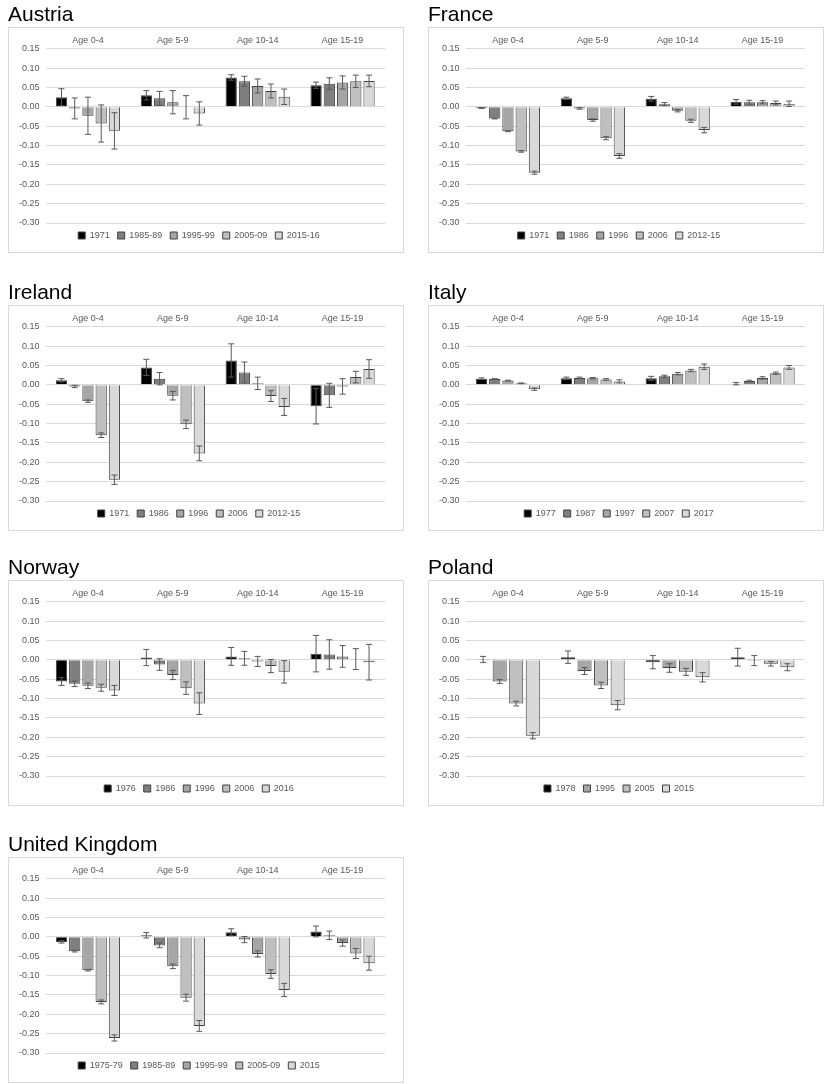 The height and width of the screenshot is (1084, 826). What do you see at coordinates (565, 787) in the screenshot?
I see `legend-label: 1978` at bounding box center [565, 787].